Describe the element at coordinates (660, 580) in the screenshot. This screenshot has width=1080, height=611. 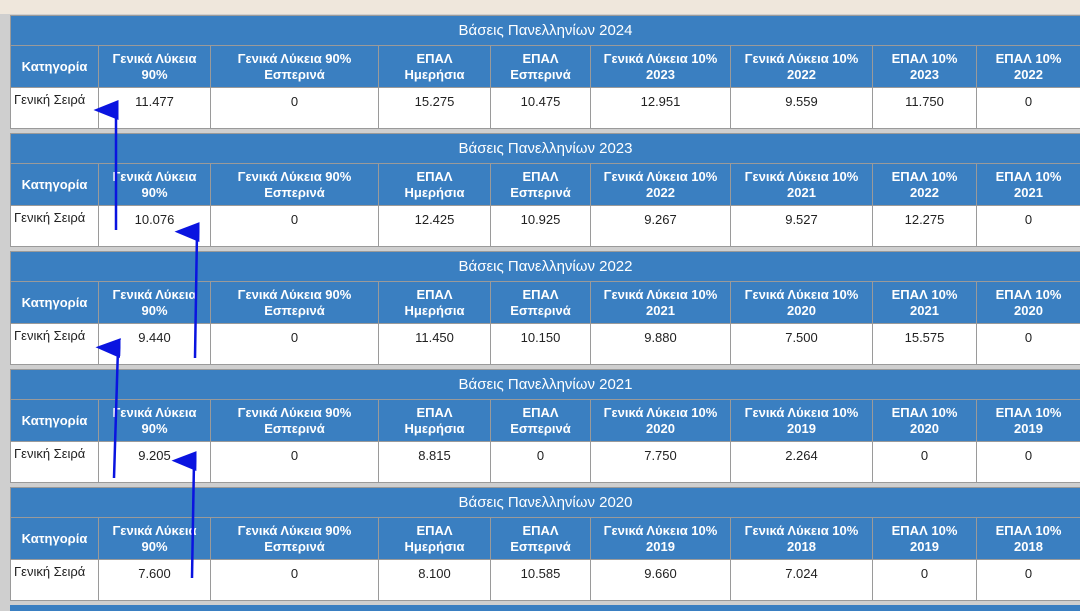
I see `data-cell: 9.660` at that location.